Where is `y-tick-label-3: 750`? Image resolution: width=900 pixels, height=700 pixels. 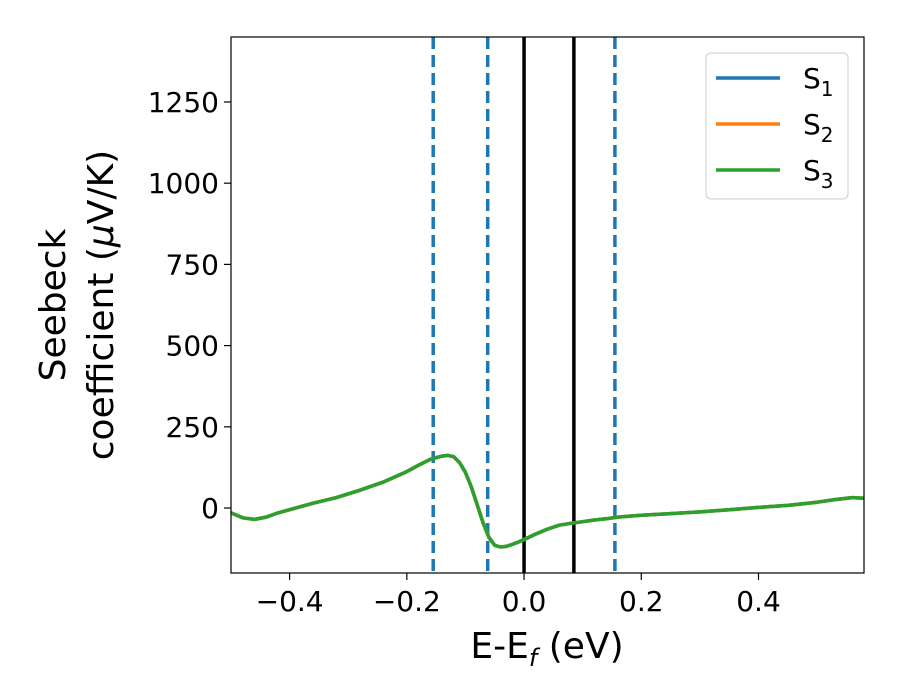
y-tick-label-3: 750 is located at coordinates (192, 264).